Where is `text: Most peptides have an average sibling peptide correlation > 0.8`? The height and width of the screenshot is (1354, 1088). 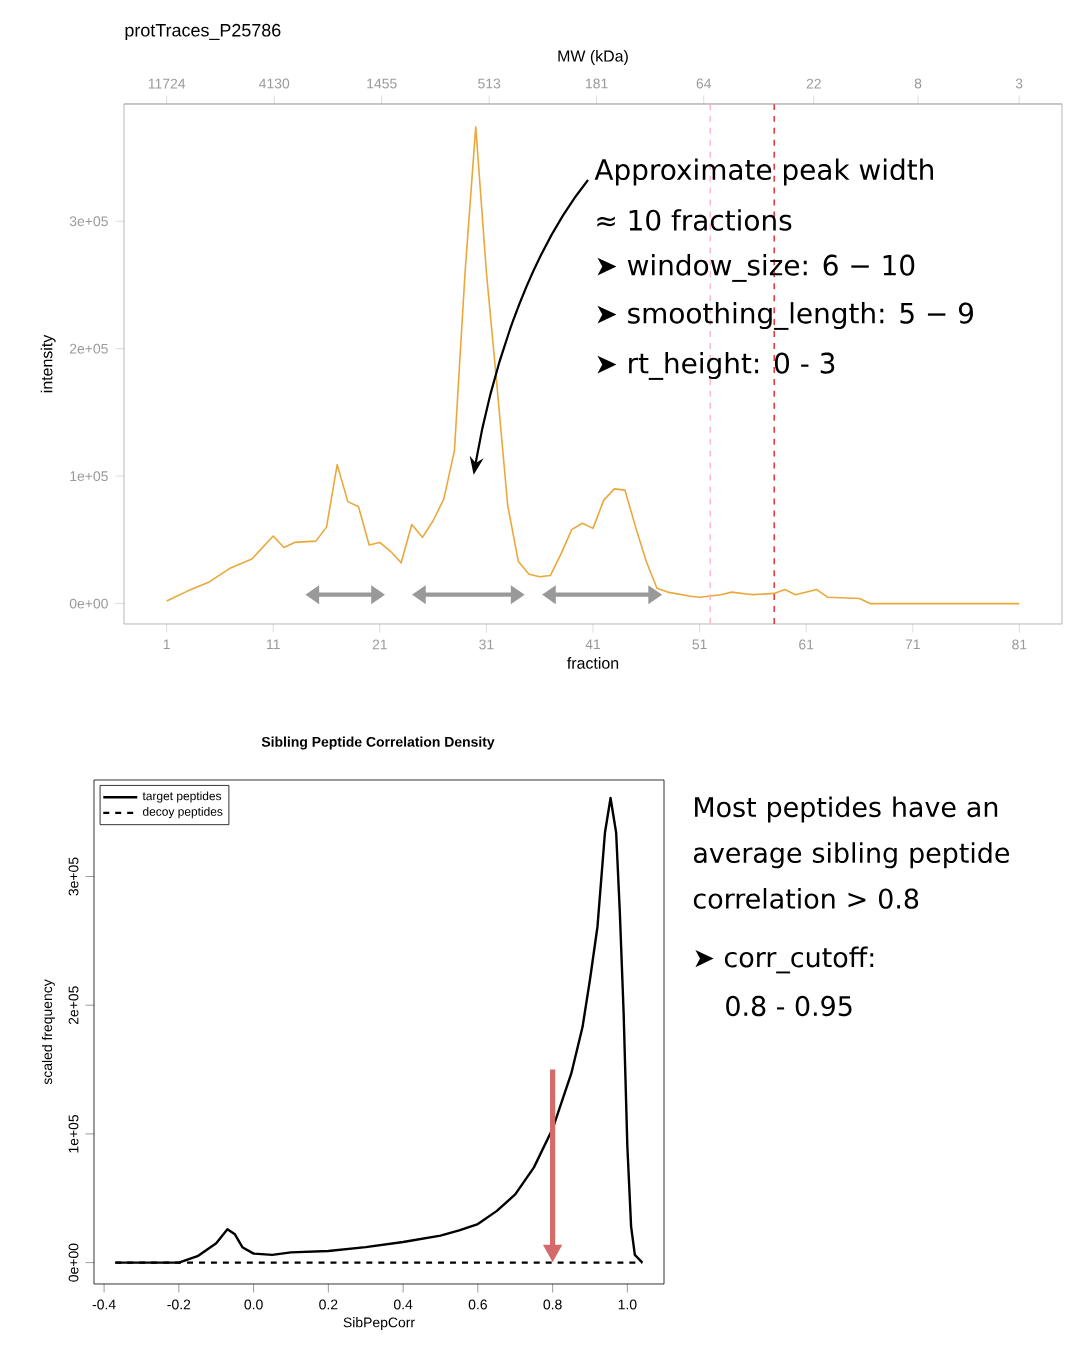 text: Most peptides have an average sibling peptide correlation > 0.8 is located at coordinates (851, 852).